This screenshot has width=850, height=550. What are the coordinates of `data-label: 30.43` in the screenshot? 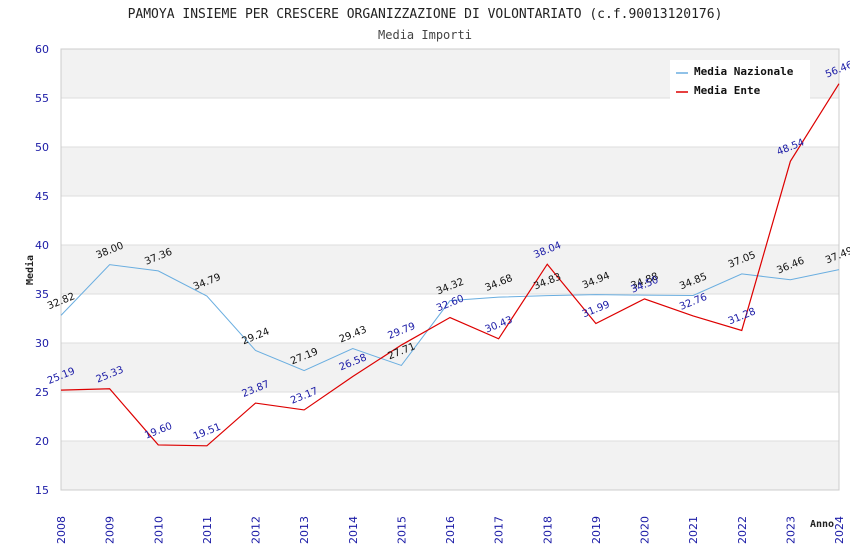 It's located at (499, 325).